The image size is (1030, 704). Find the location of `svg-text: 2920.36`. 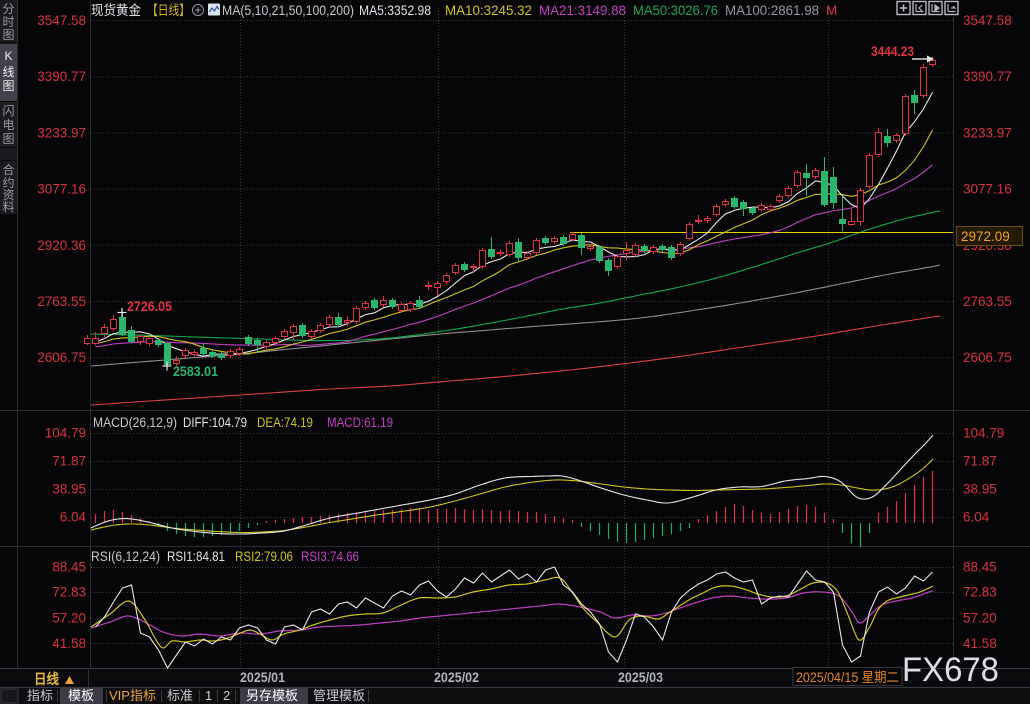

svg-text: 2920.36 is located at coordinates (61, 245).